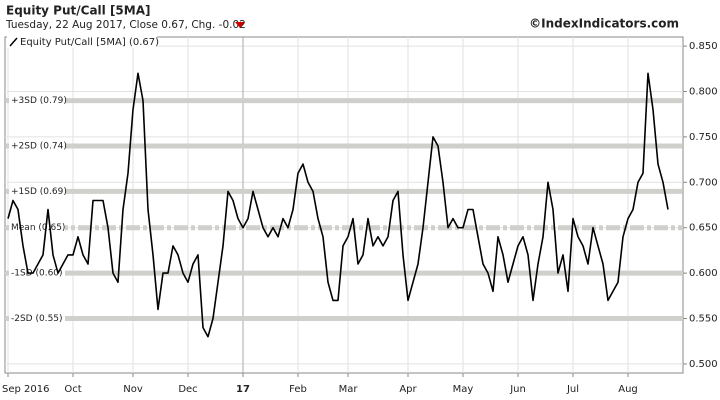 This screenshot has width=720, height=400. I want to click on legend-label: Equity Put/Call [5MA] (0.67), so click(89, 42).